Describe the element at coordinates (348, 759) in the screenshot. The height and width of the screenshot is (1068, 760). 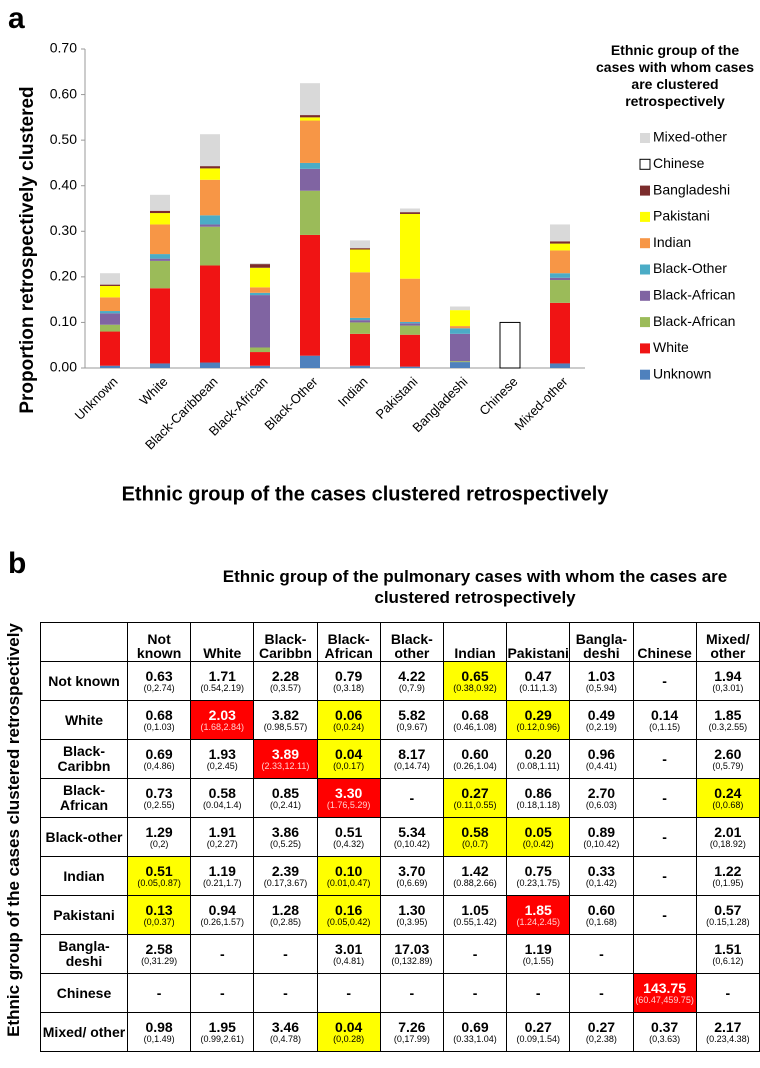
I see `table-cell: 0.04 (0,0.17)` at that location.